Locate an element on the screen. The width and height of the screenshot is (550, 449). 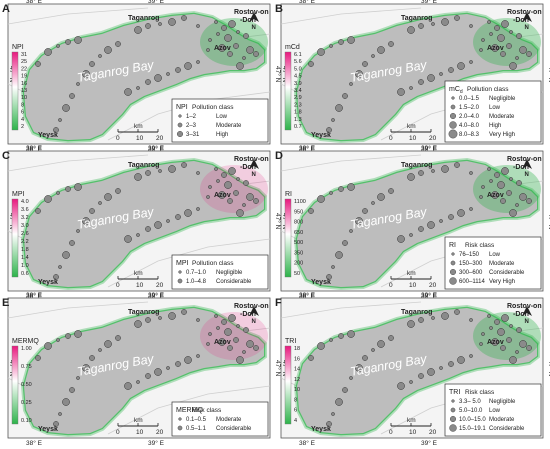
legend-class-range: 2.0–4.0 is located at coordinates (469, 117).